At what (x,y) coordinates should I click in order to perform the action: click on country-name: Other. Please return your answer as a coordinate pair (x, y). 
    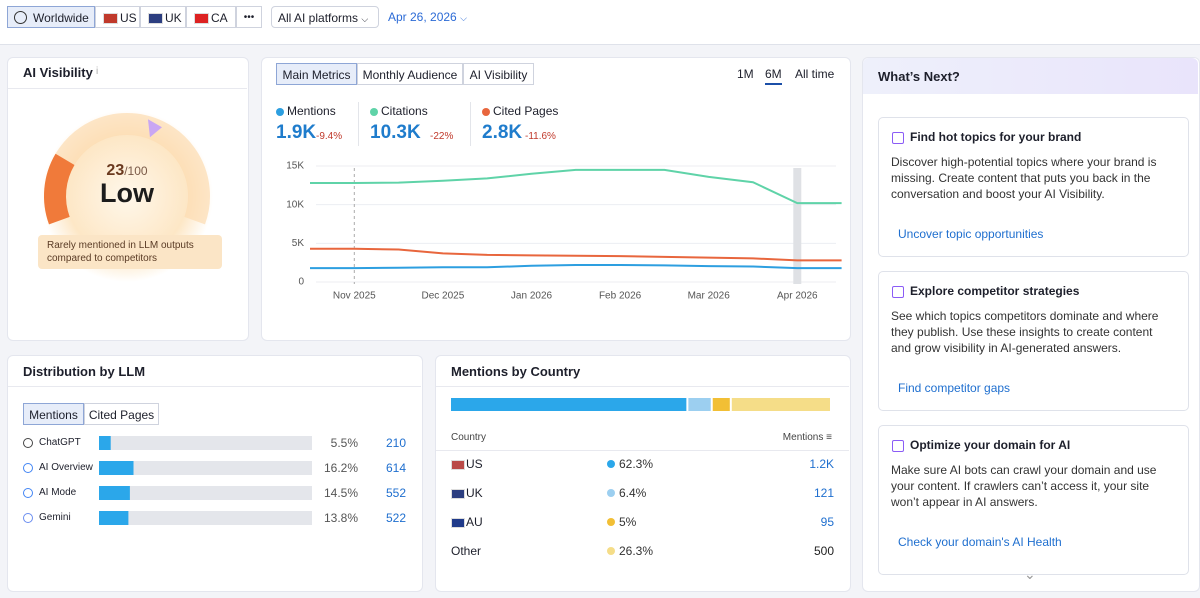
    Looking at the image, I should click on (466, 551).